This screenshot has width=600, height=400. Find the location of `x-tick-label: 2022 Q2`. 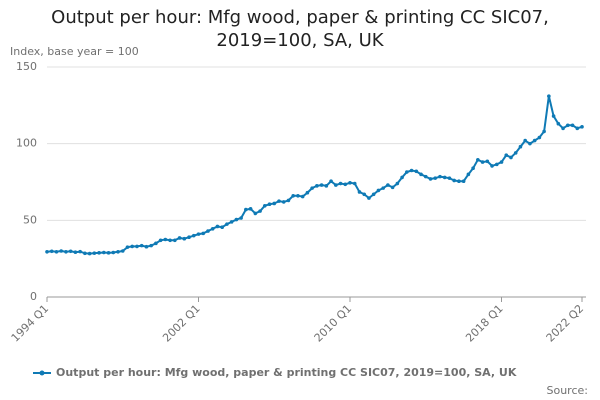

x-tick-label: 2022 Q2 is located at coordinates (565, 323).